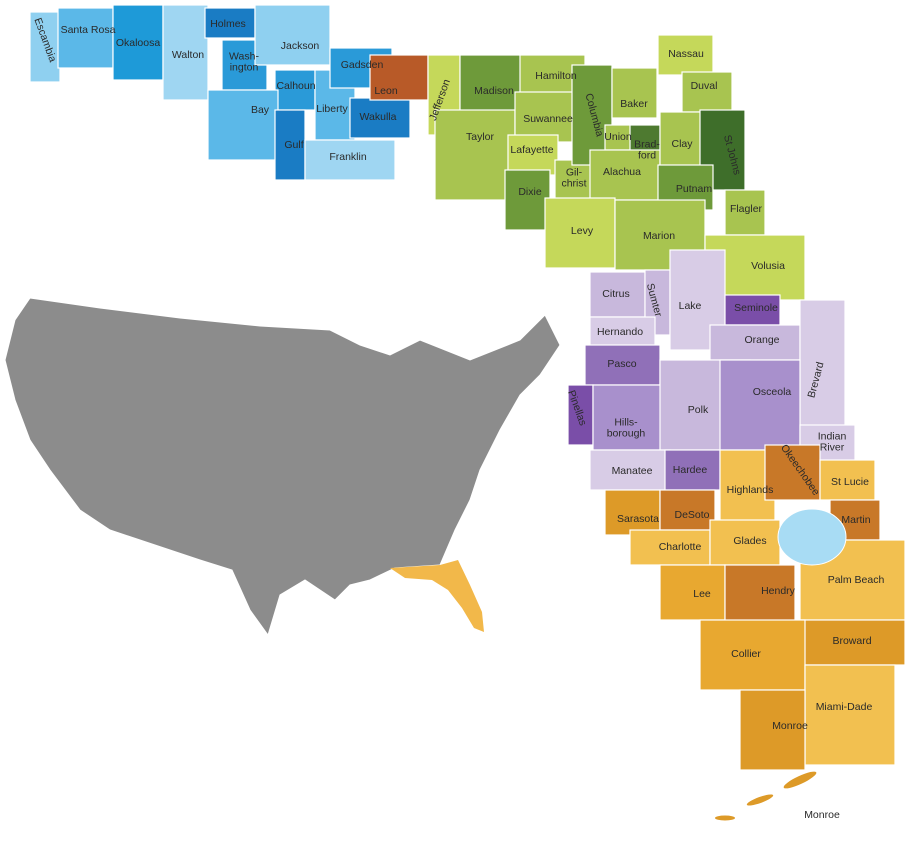  I want to click on county-label: Hernando, so click(620, 332).